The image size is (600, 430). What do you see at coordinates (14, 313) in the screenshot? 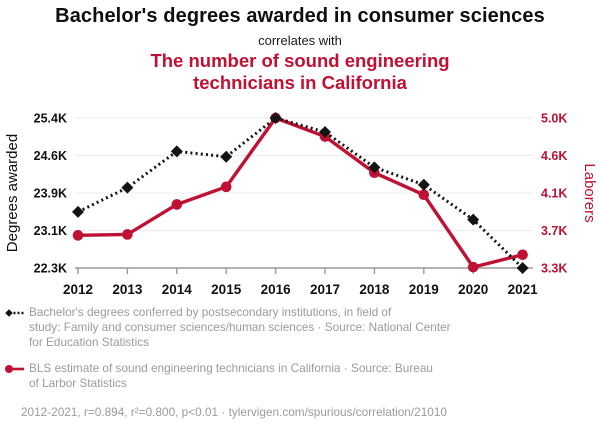
I see `dashed-diamond-legend-icon` at bounding box center [14, 313].